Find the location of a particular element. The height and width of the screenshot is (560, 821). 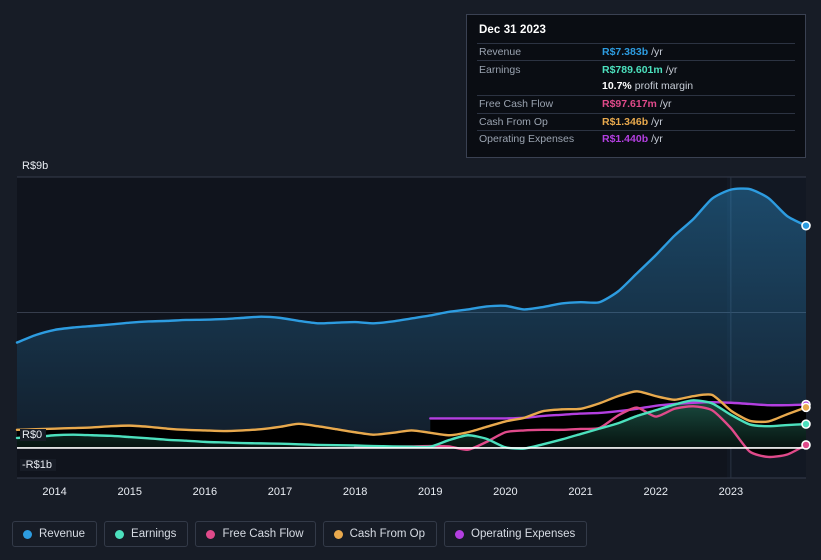

tooltip-unit-revenue: /yr is located at coordinates (657, 52).